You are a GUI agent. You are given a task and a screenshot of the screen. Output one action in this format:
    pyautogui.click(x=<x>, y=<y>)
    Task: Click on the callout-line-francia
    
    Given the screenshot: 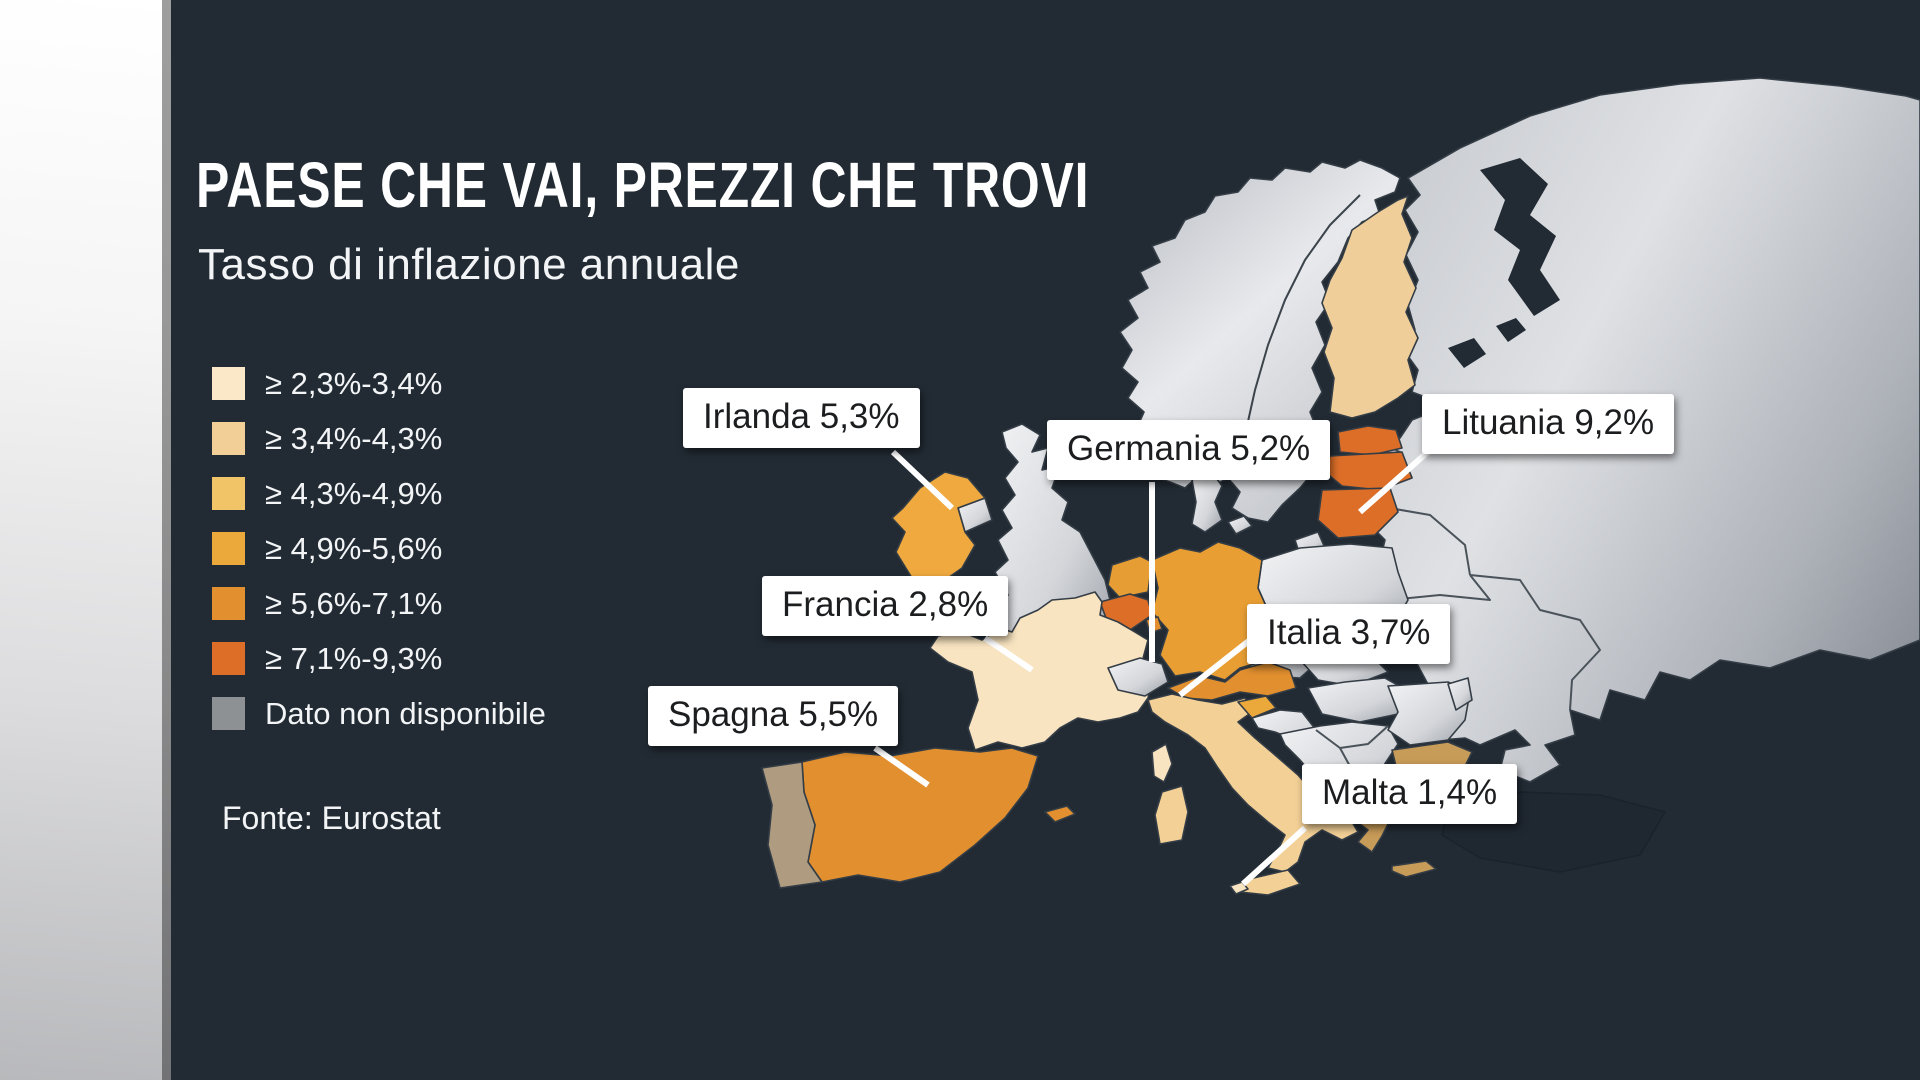 What is the action you would take?
    pyautogui.click(x=1008, y=654)
    